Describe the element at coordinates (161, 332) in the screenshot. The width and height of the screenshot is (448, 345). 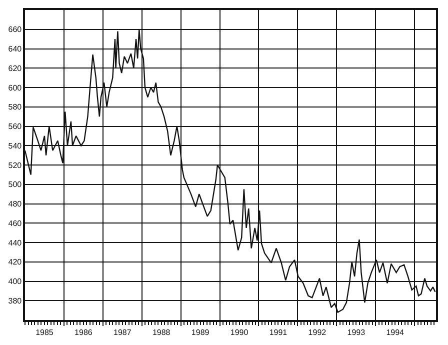
I see `x-tick-label: 1988` at that location.